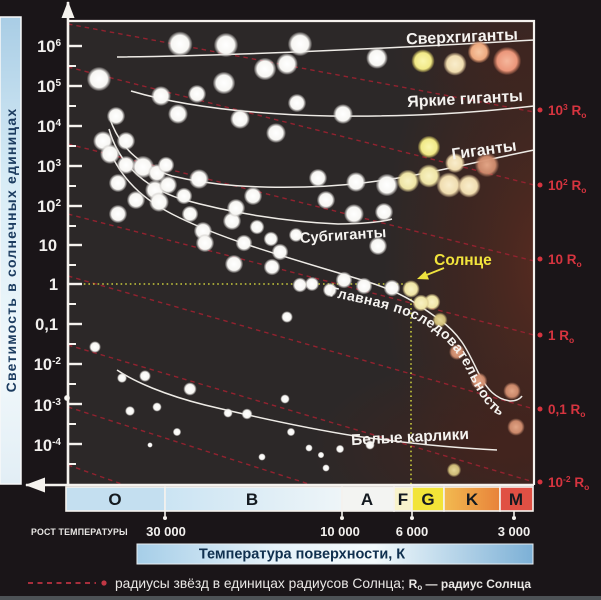 The height and width of the screenshot is (600, 601). What do you see at coordinates (46, 325) in the screenshot?
I see `svg-text: 0,1` at bounding box center [46, 325].